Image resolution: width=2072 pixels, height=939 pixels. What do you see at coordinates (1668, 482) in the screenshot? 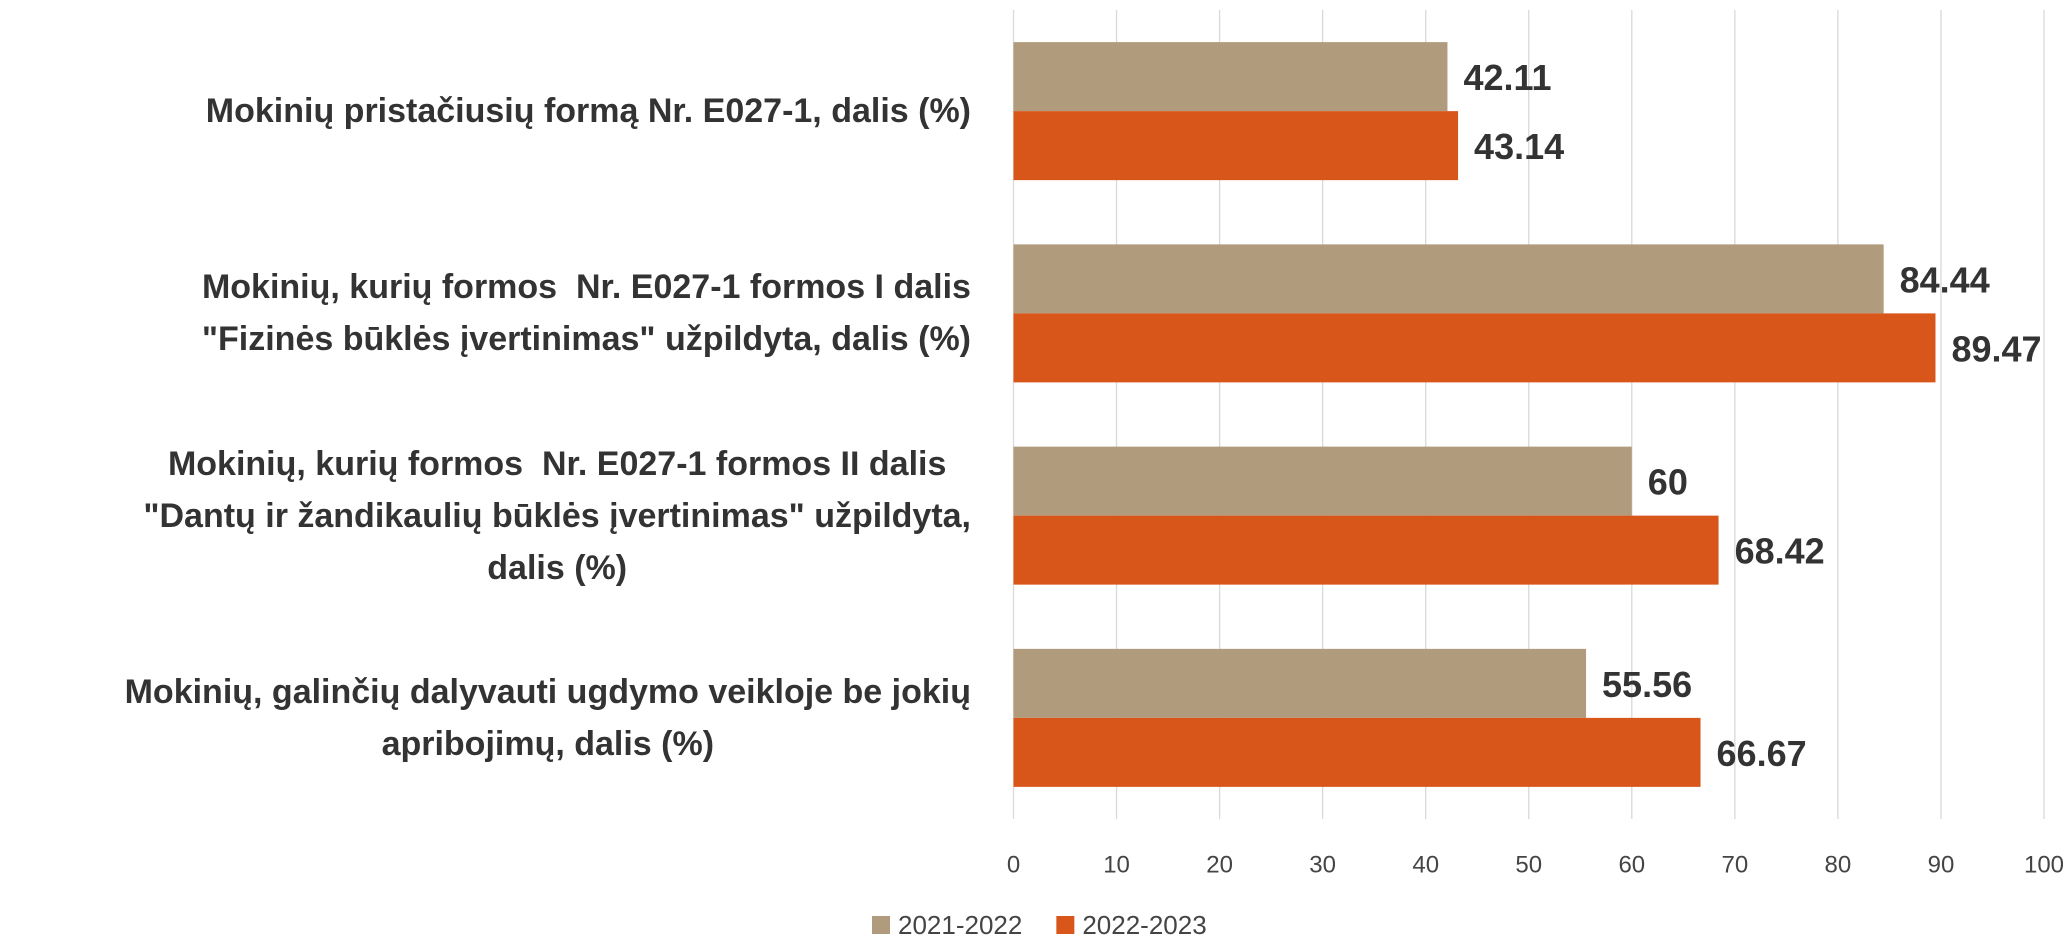
I see `value-label: 60` at bounding box center [1668, 482].